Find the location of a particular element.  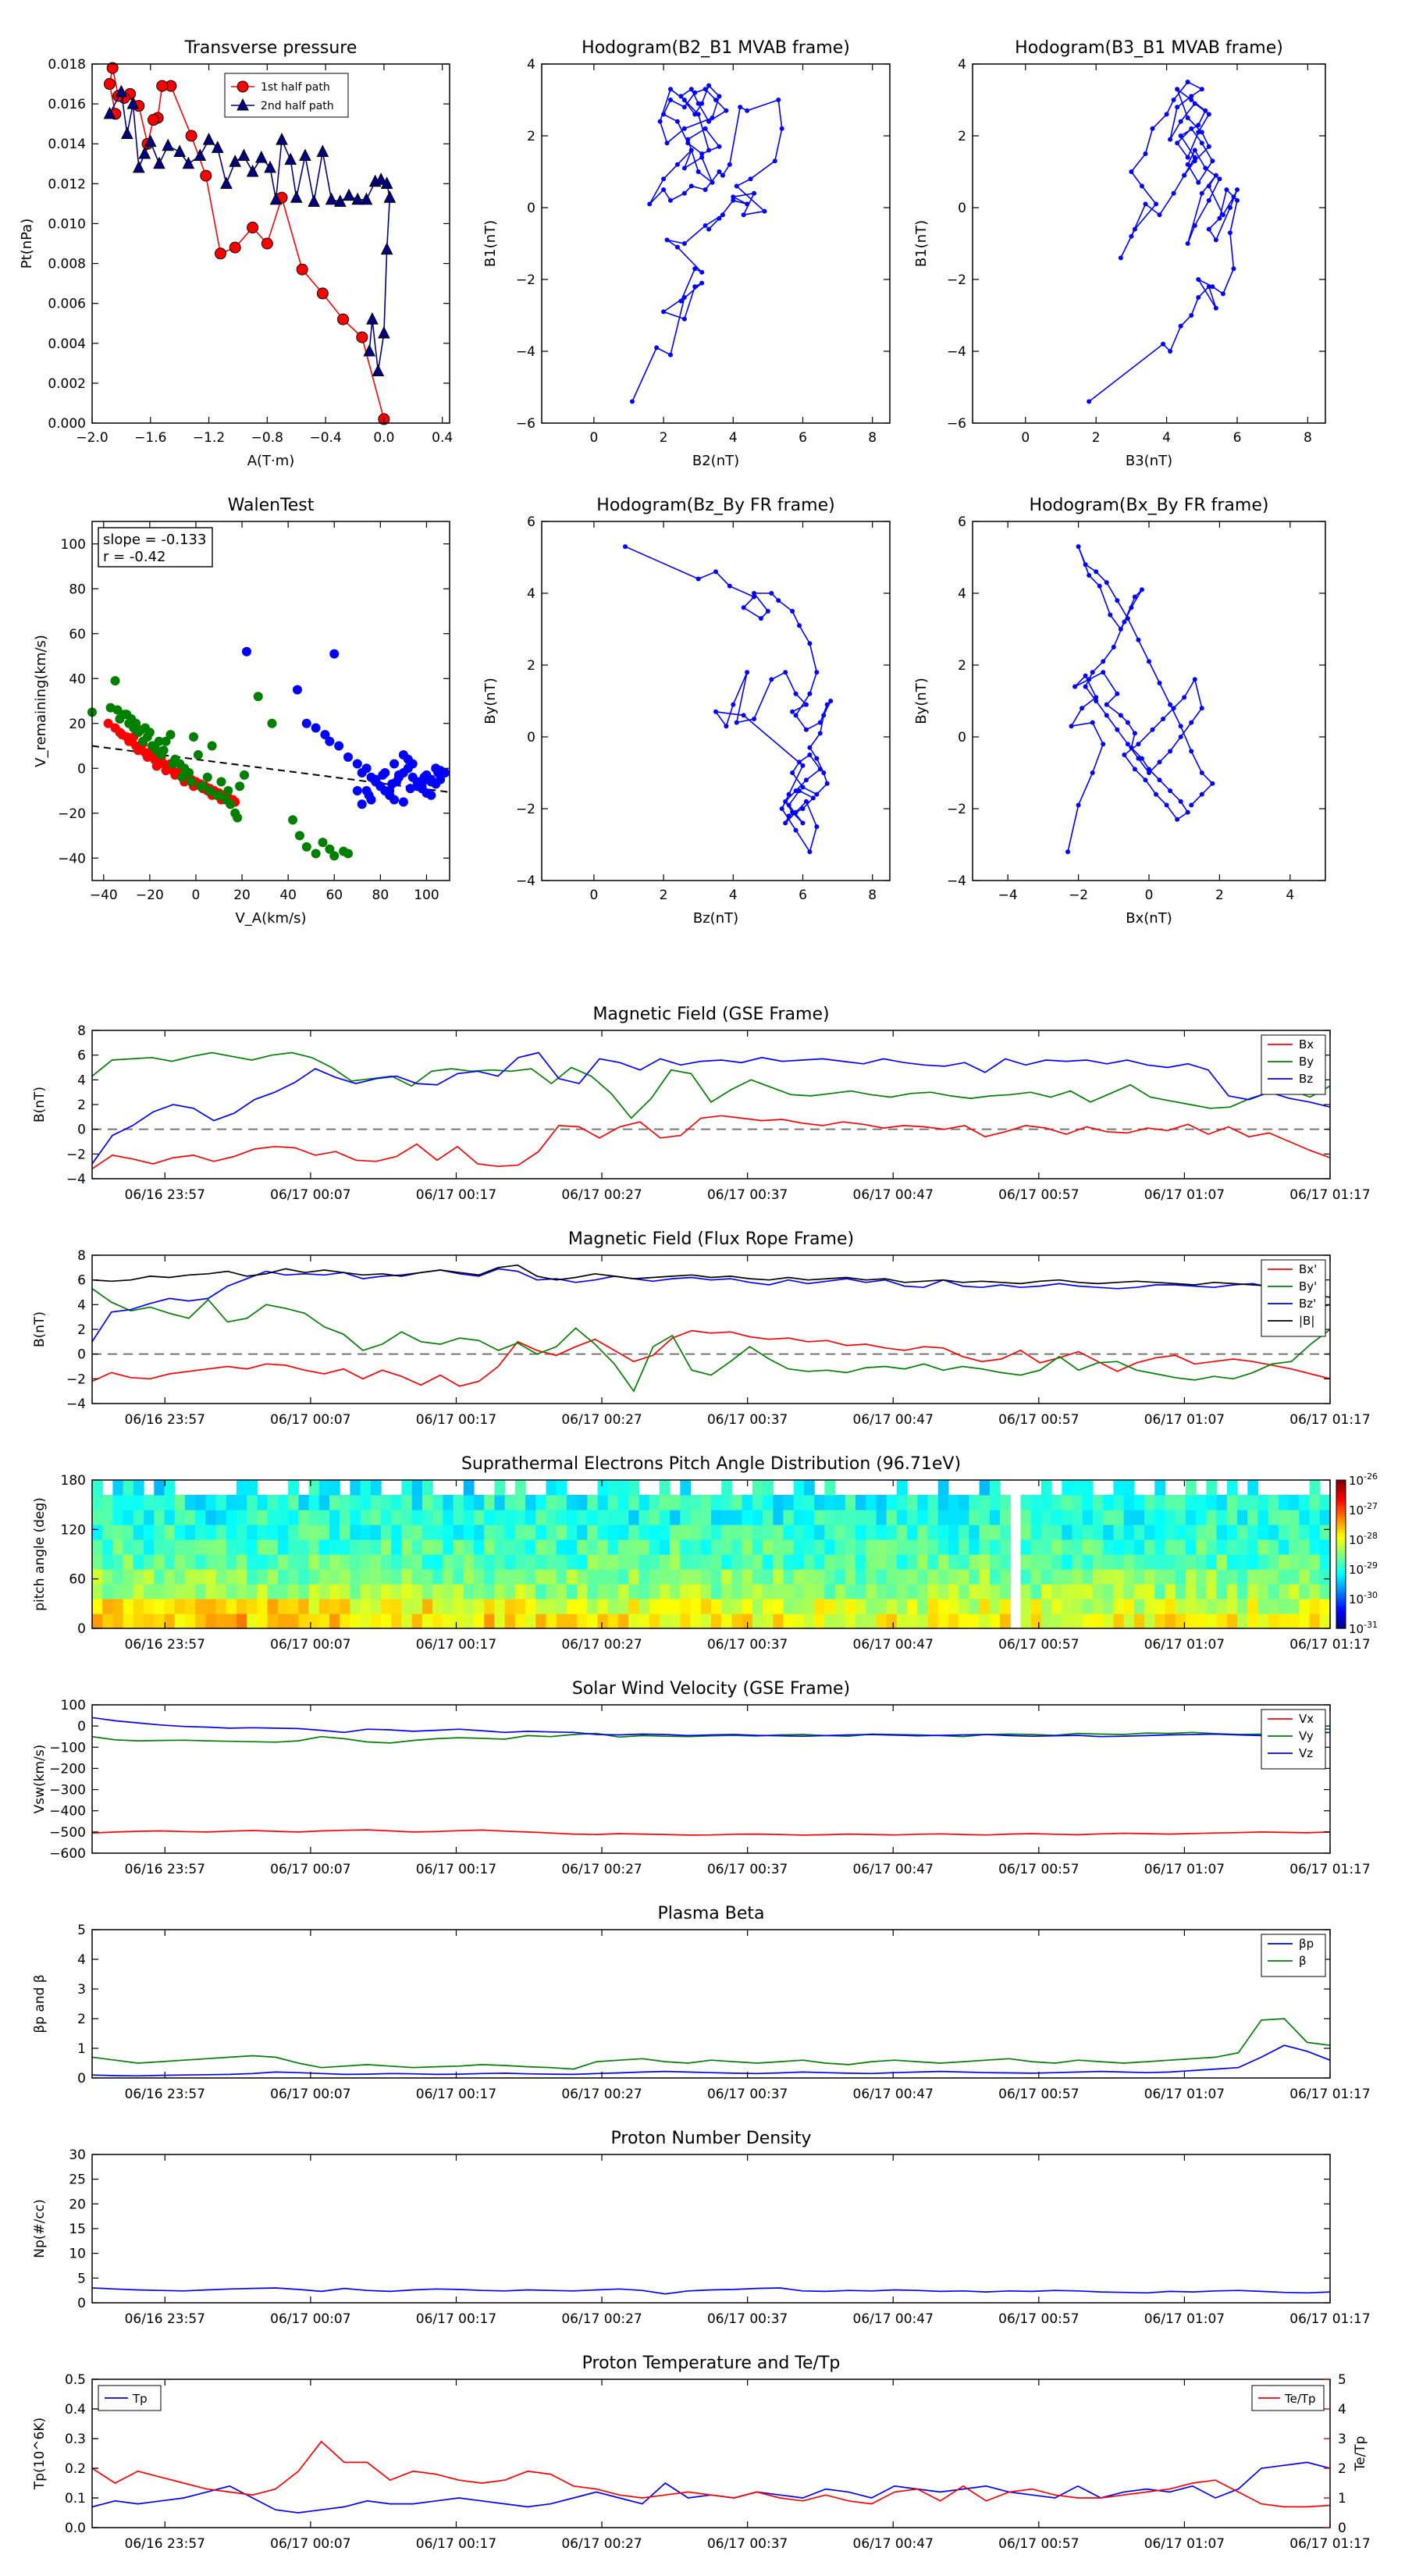

annotation-box is located at coordinates (155, 547).